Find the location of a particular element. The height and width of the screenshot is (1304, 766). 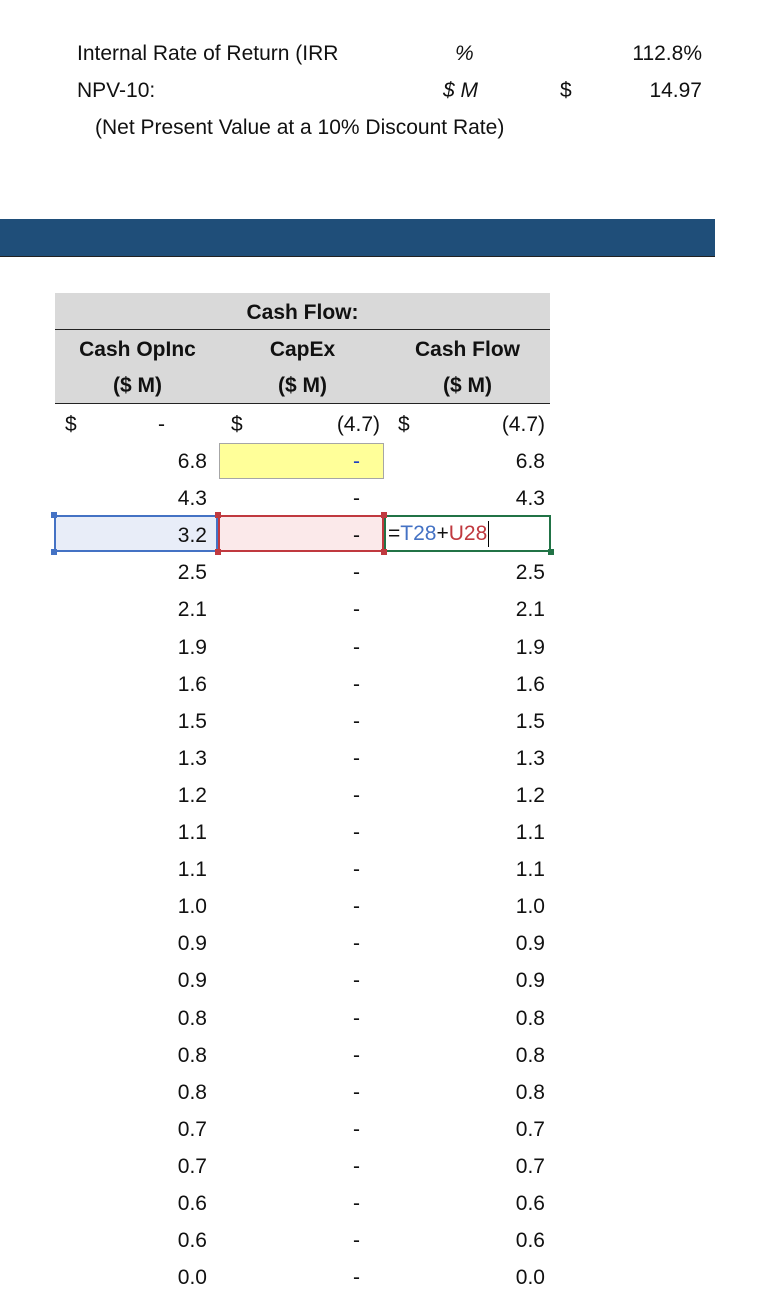

cell-opinc: 1.6 is located at coordinates (192, 684).